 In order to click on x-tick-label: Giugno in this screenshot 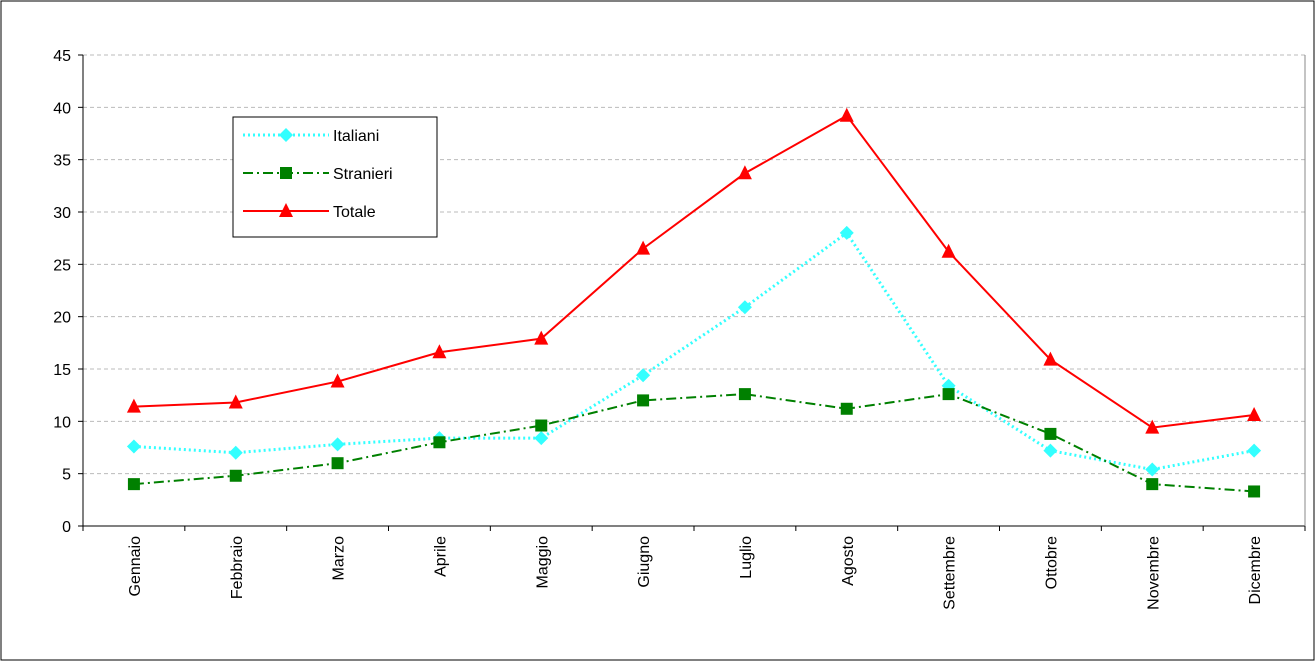, I will do `click(644, 562)`.